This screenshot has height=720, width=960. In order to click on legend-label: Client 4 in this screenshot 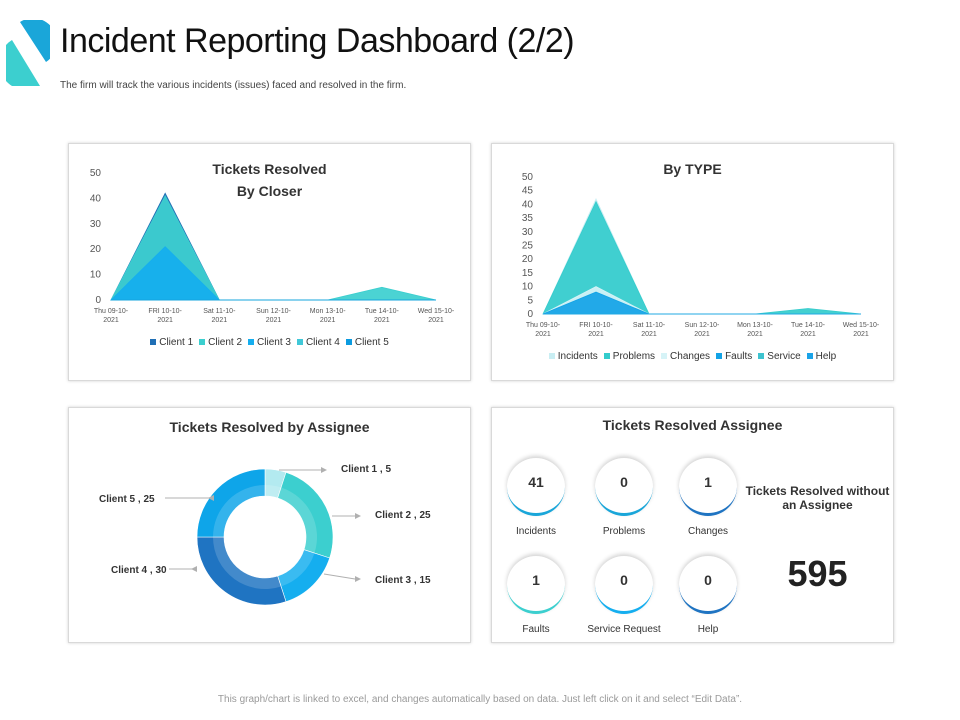, I will do `click(322, 342)`.